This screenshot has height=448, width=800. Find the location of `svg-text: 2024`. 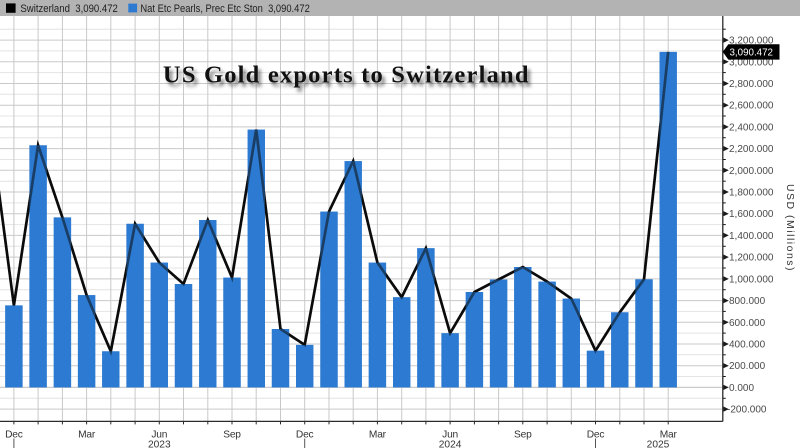

svg-text: 2024 is located at coordinates (450, 443).